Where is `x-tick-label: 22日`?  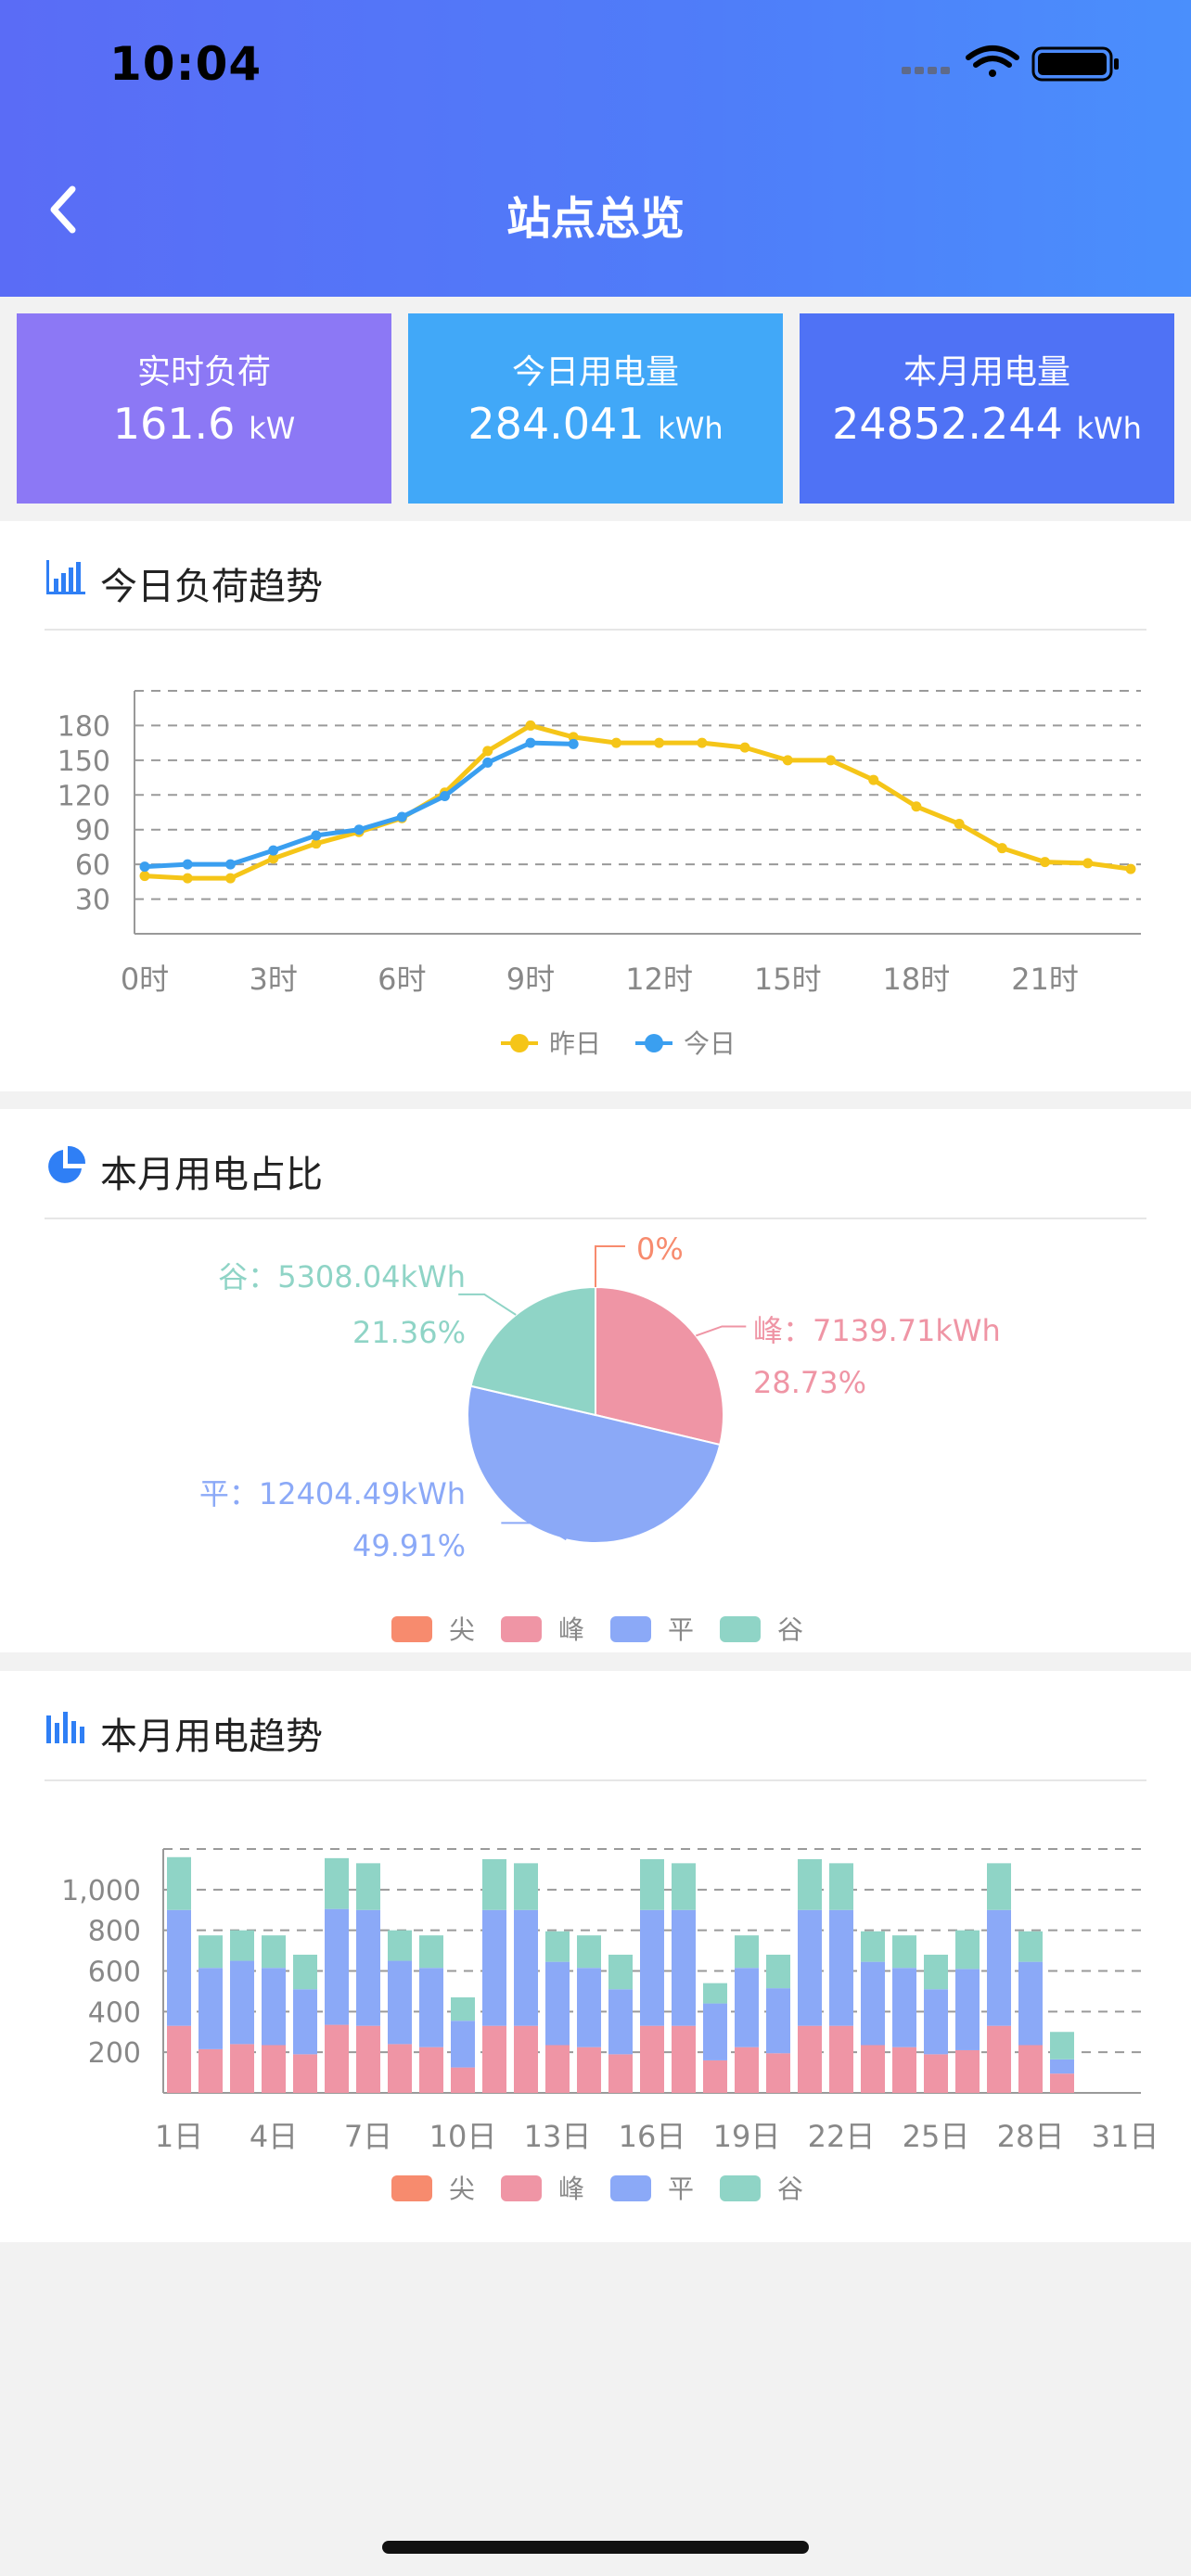
x-tick-label: 22日 is located at coordinates (842, 2137).